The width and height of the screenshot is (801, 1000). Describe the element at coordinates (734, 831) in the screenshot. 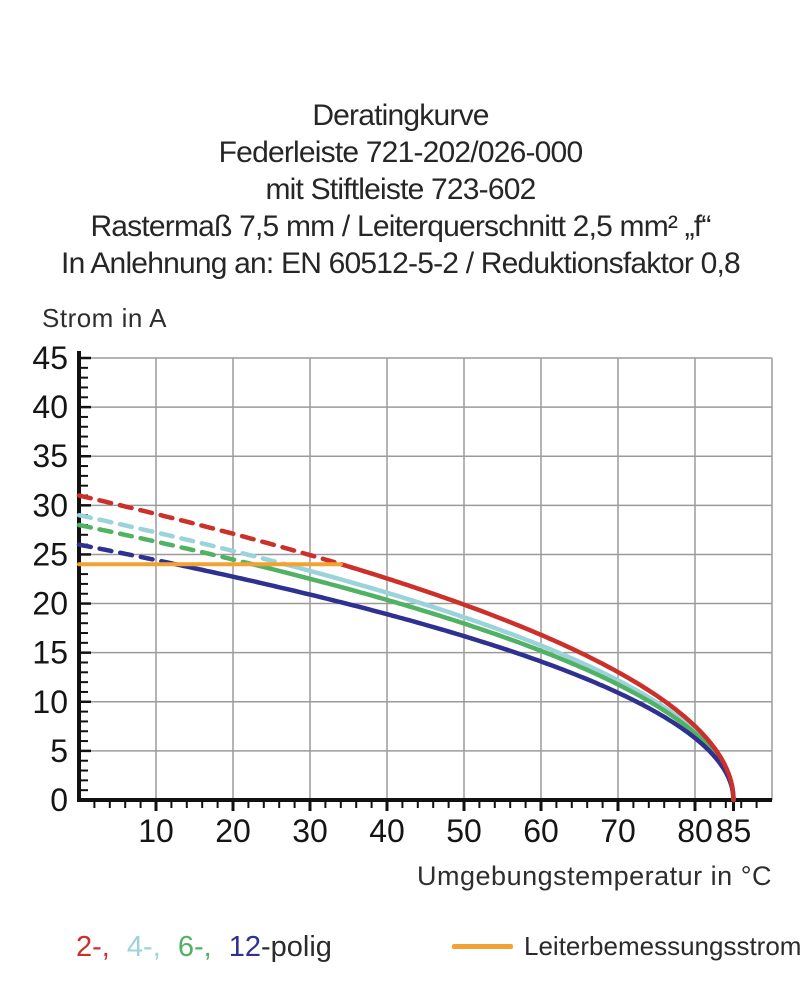

I see `x-tick-label-85: 85` at that location.